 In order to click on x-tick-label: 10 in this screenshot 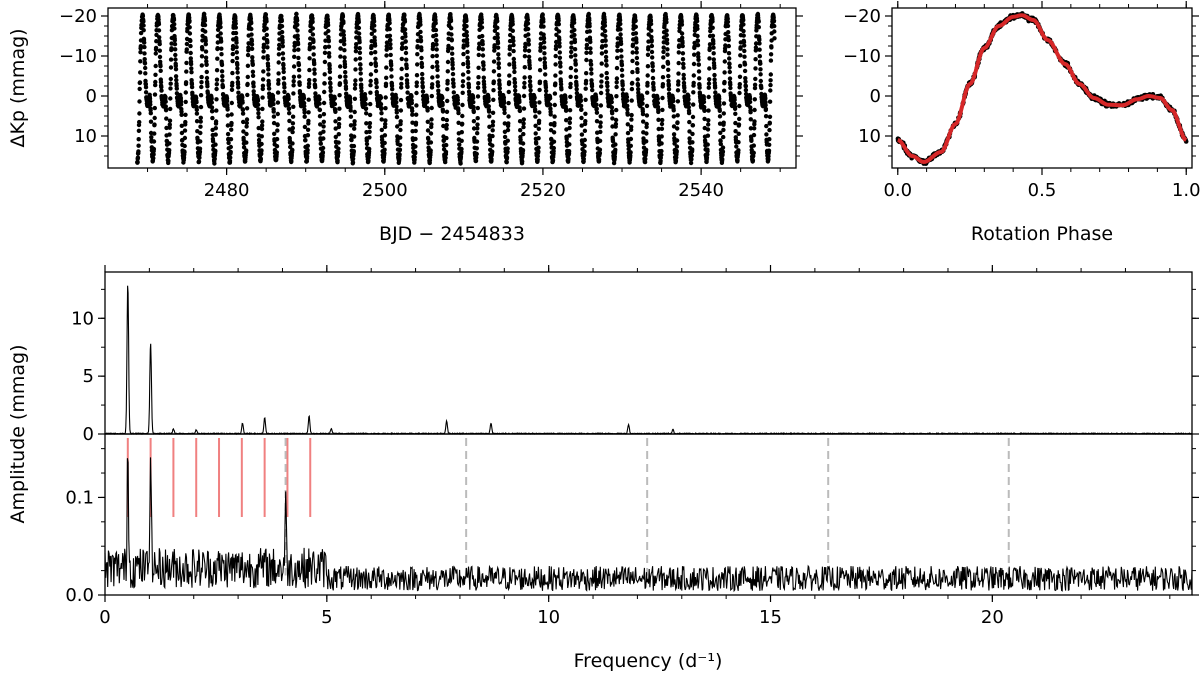, I will do `click(548, 617)`.